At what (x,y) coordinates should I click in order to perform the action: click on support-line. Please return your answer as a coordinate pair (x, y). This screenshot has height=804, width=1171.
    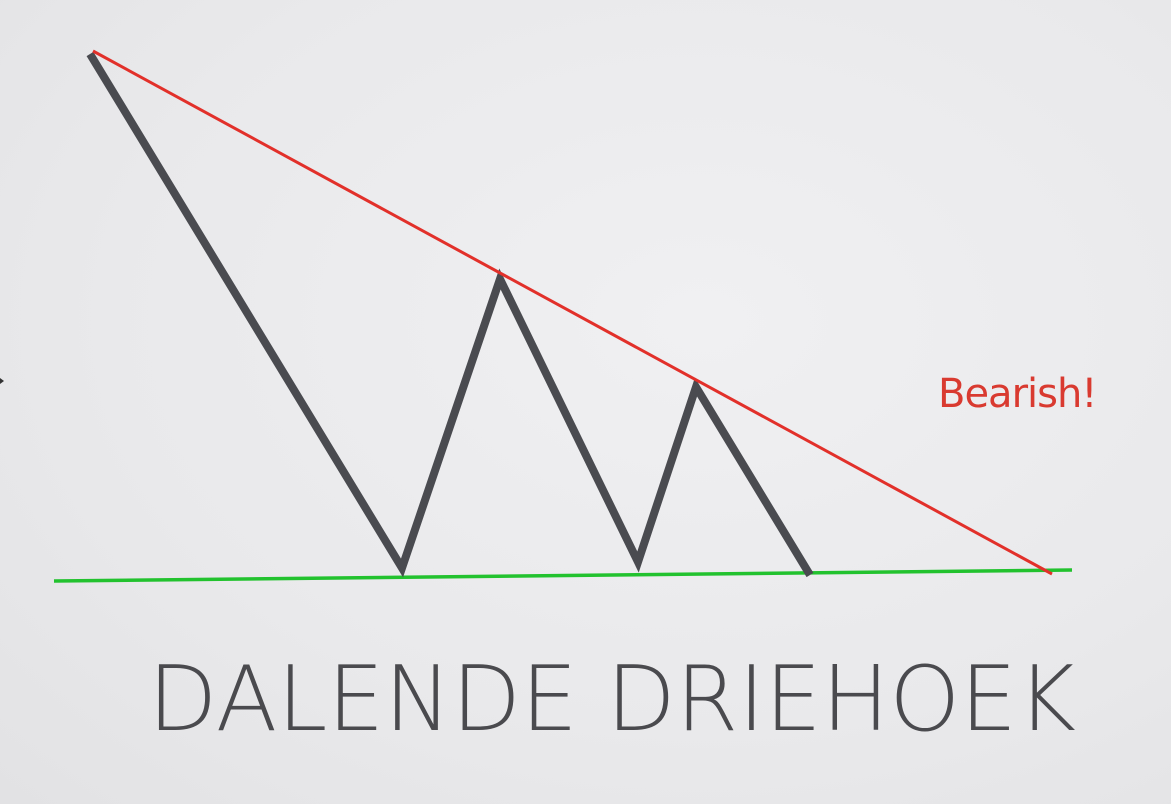
    Looking at the image, I should click on (563, 575).